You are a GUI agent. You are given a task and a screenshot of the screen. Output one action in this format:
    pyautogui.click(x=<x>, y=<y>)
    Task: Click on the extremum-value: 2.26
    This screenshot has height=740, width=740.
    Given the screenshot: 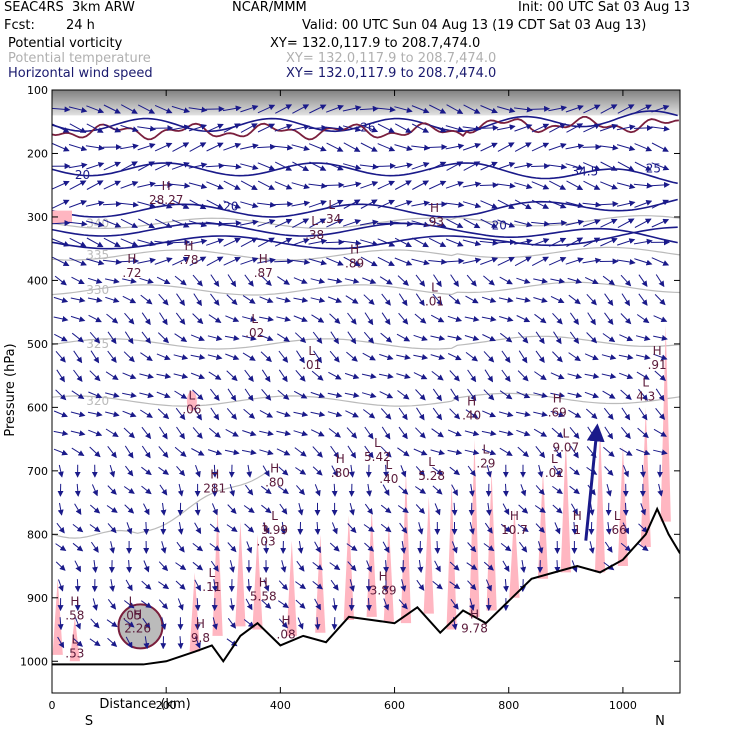 What is the action you would take?
    pyautogui.click(x=137, y=628)
    